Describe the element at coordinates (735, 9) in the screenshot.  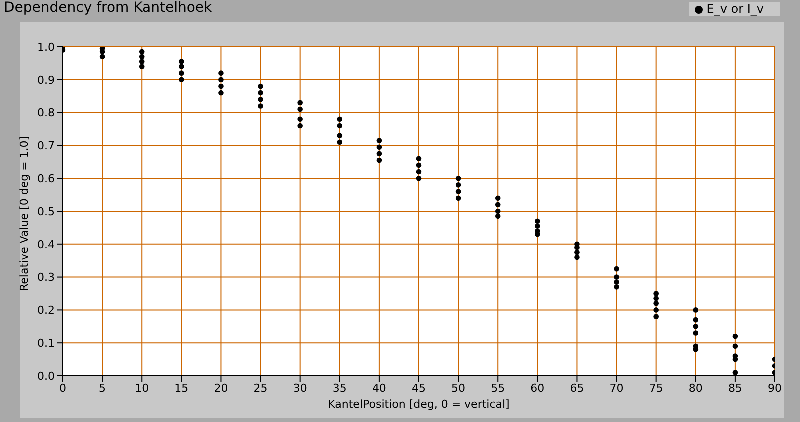
I see `legend-label: E_v or I_v` at that location.